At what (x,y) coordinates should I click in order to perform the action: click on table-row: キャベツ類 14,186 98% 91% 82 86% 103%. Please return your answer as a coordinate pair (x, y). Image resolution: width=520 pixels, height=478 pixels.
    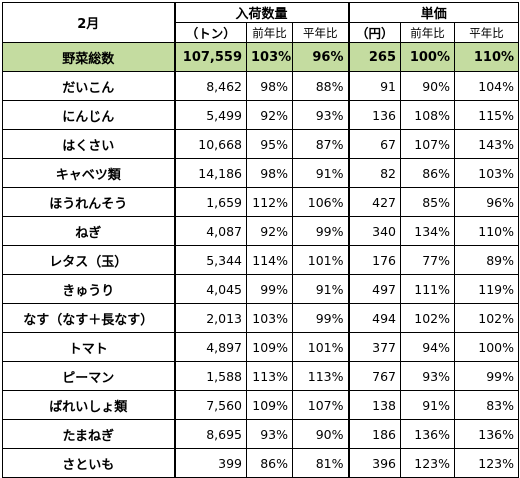
    Looking at the image, I should click on (261, 173).